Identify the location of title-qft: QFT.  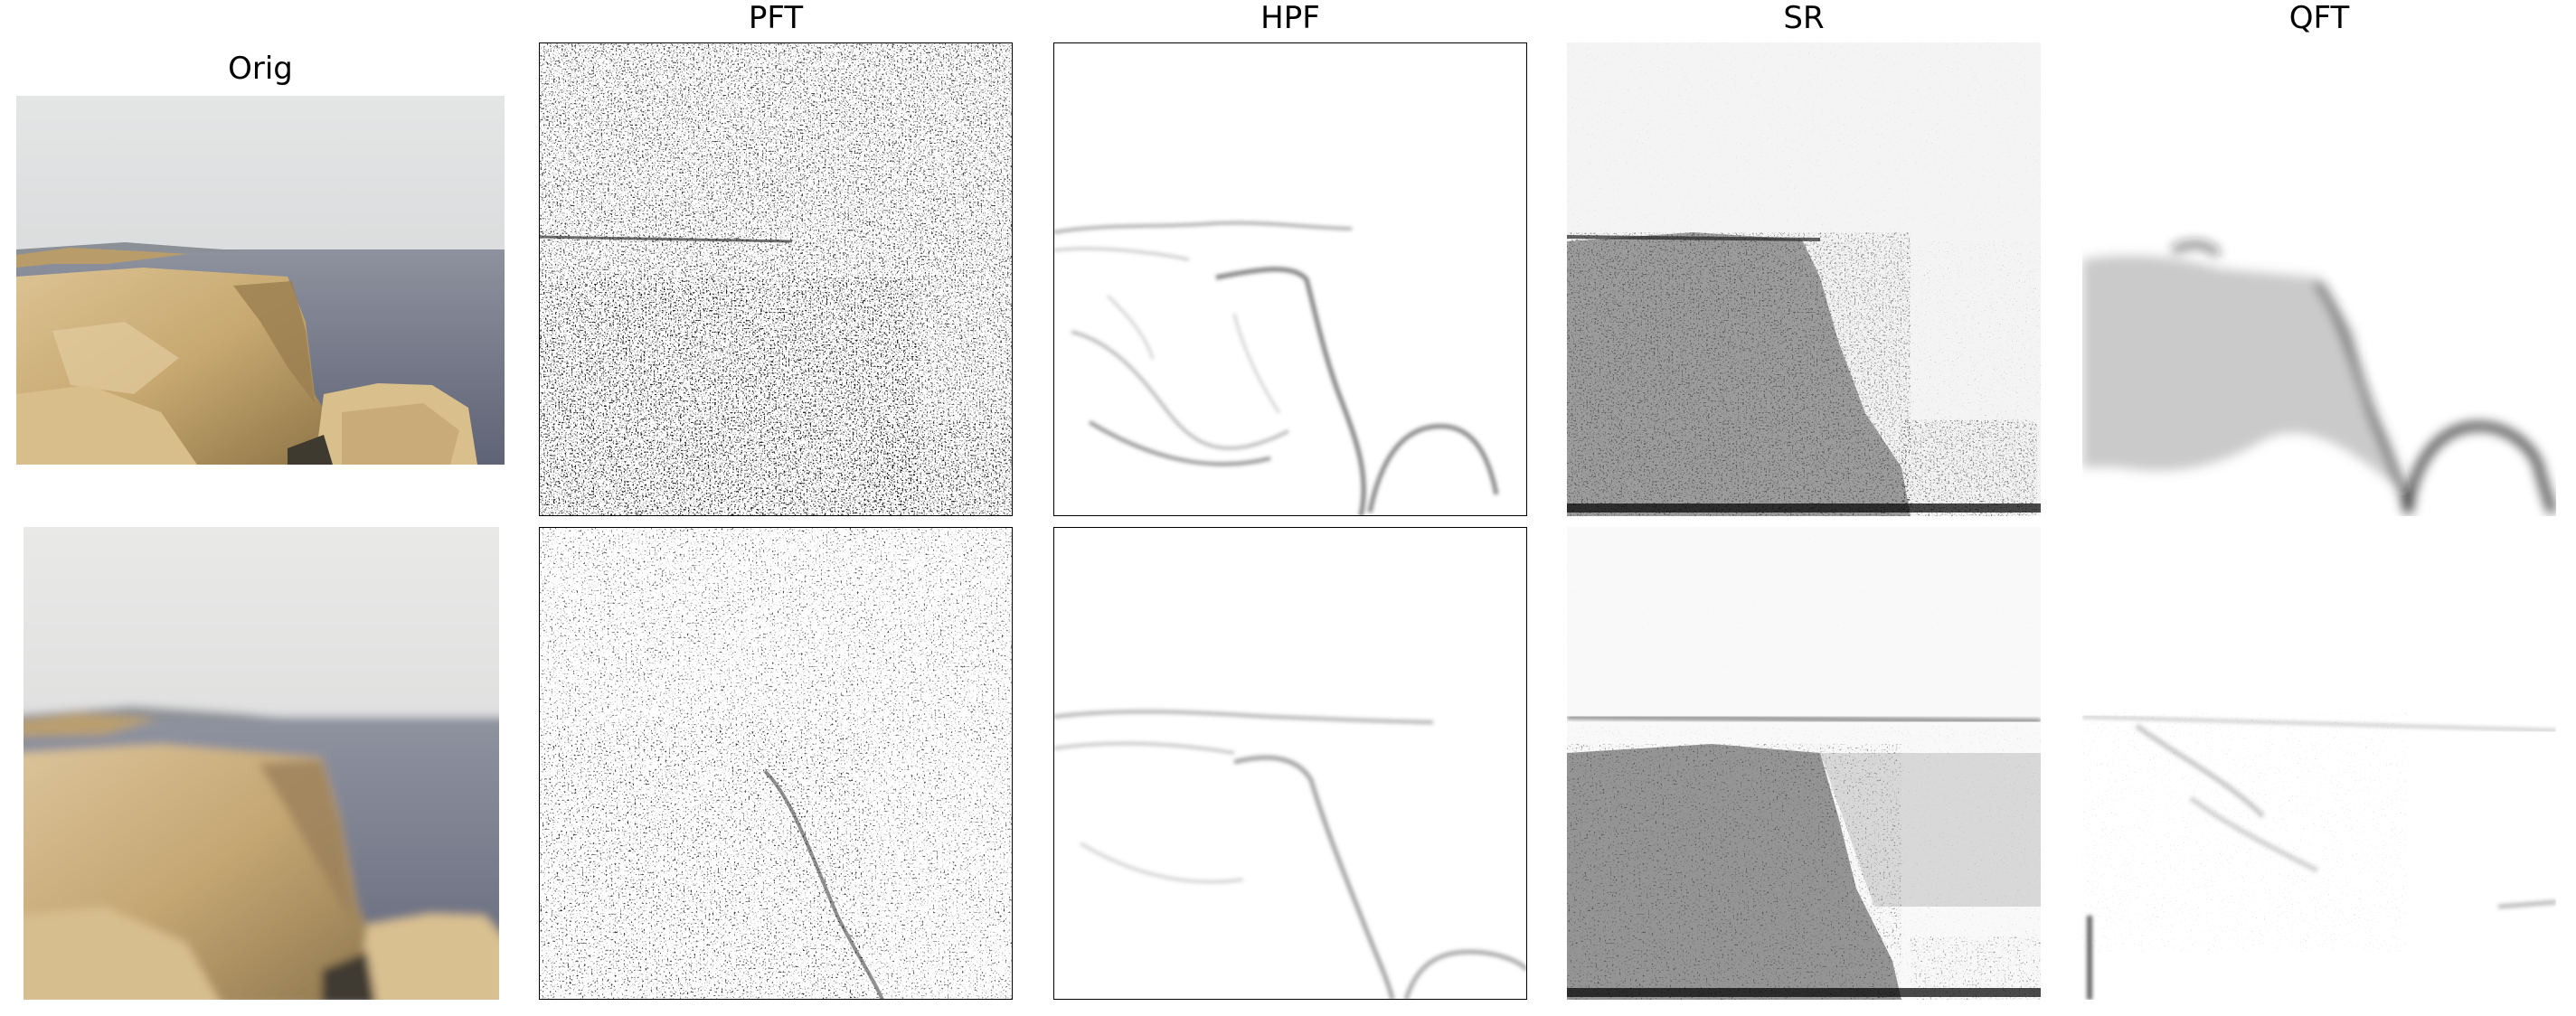
(2319, 18).